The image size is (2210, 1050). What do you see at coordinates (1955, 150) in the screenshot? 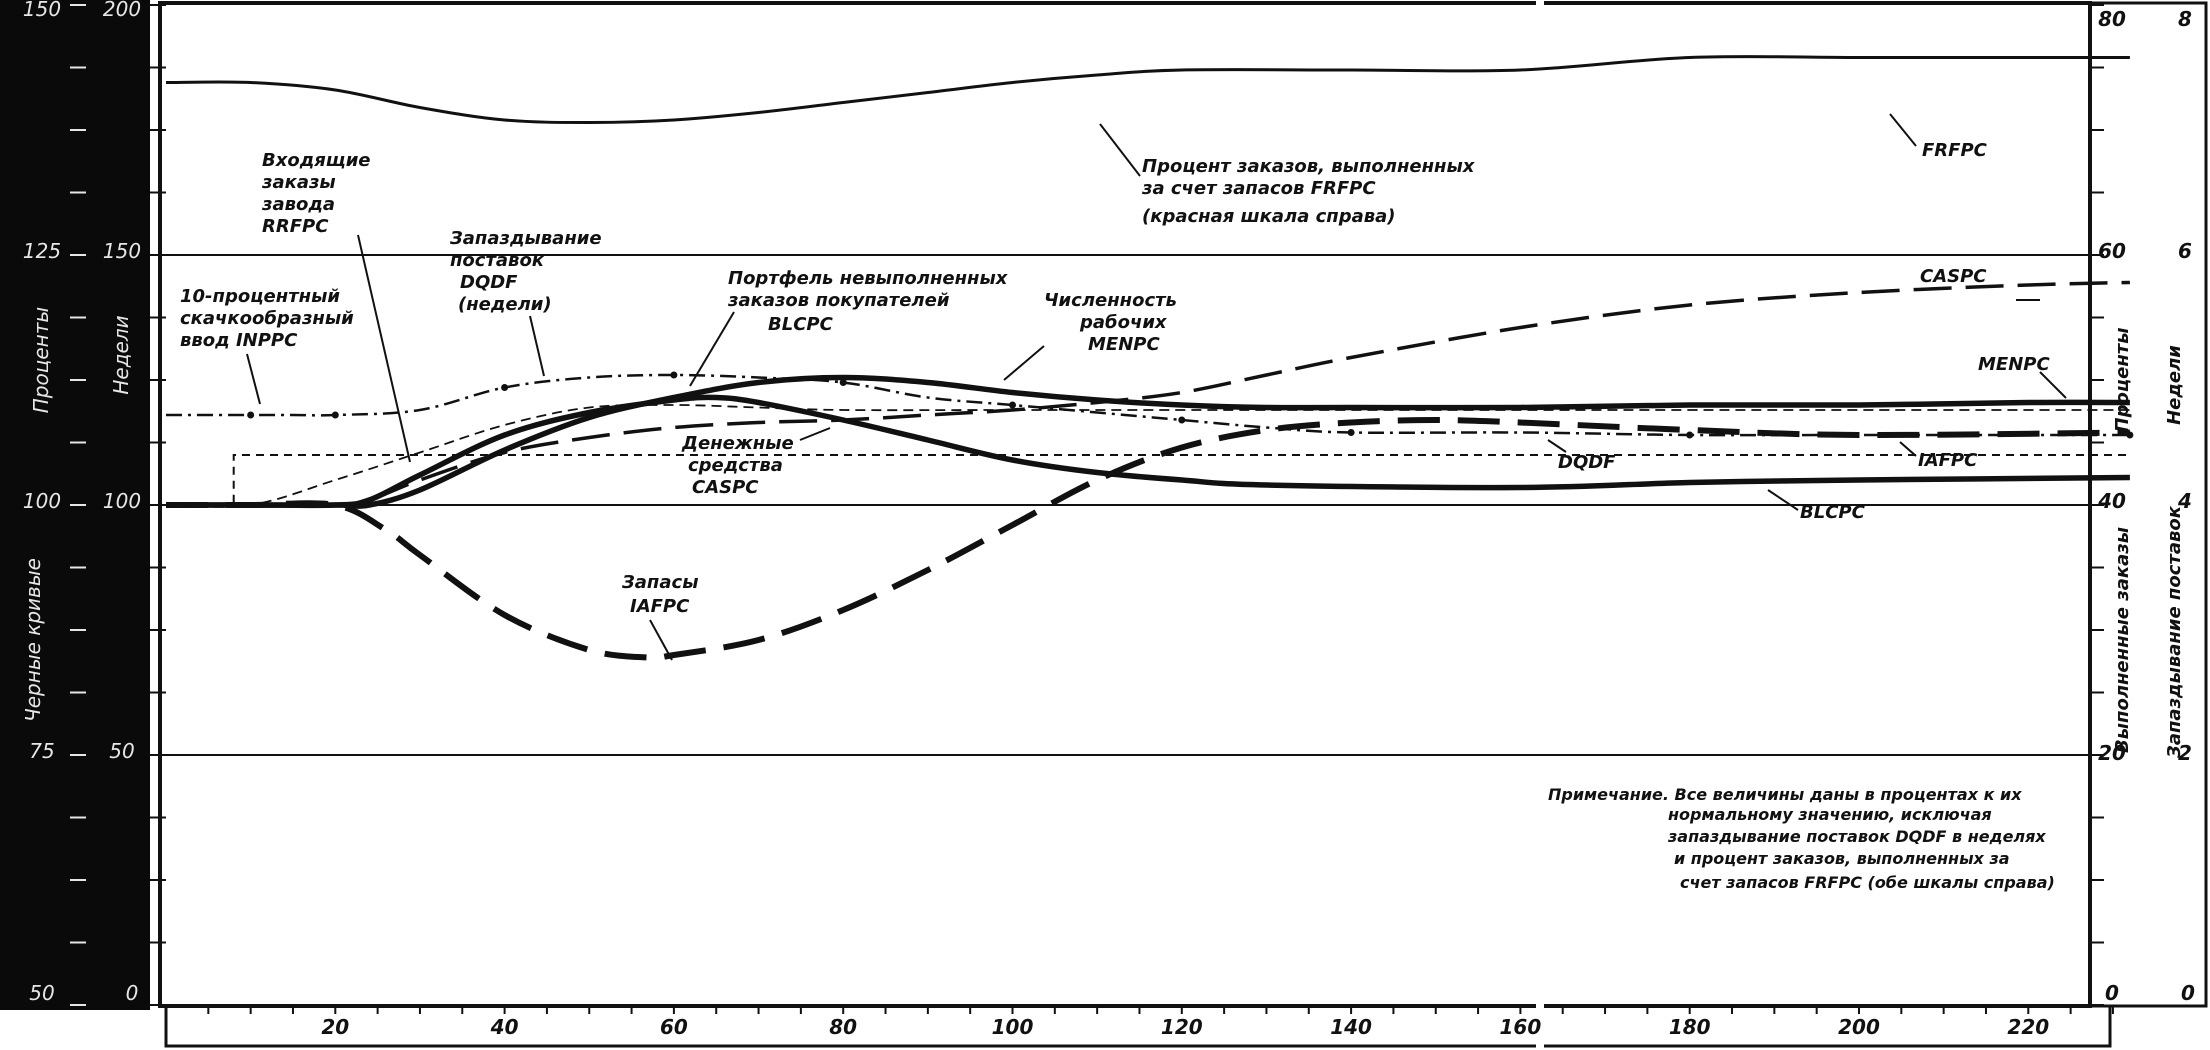
I see `label-frfpc-right: FRFPC` at bounding box center [1955, 150].